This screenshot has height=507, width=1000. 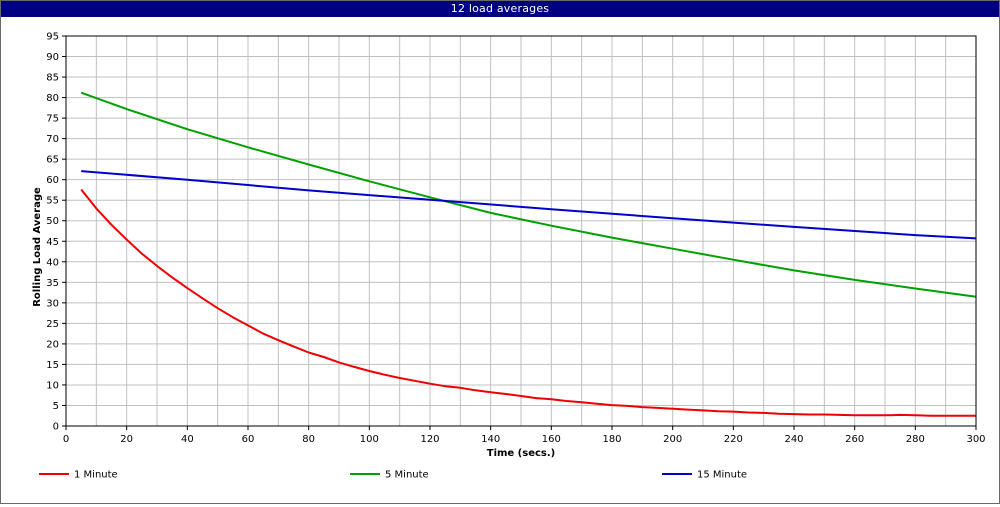 I want to click on x-tick-label: 200, so click(x=672, y=439).